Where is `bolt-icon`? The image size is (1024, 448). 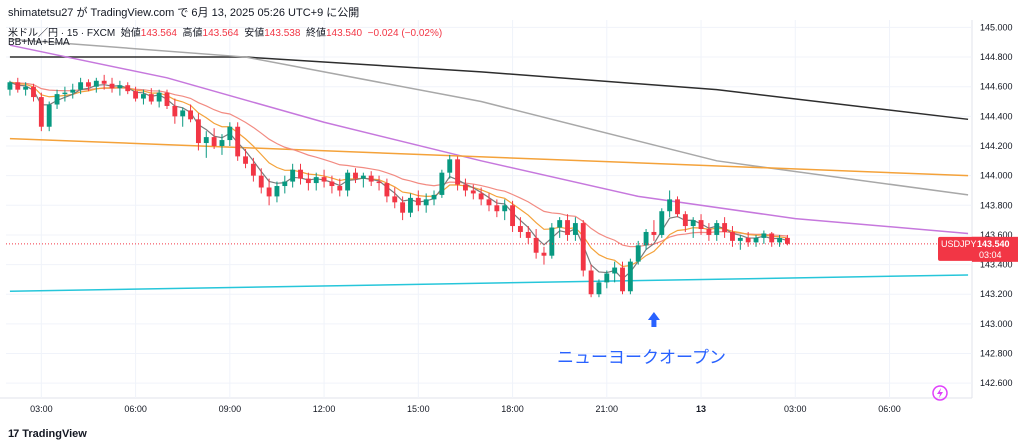 bolt-icon is located at coordinates (940, 393).